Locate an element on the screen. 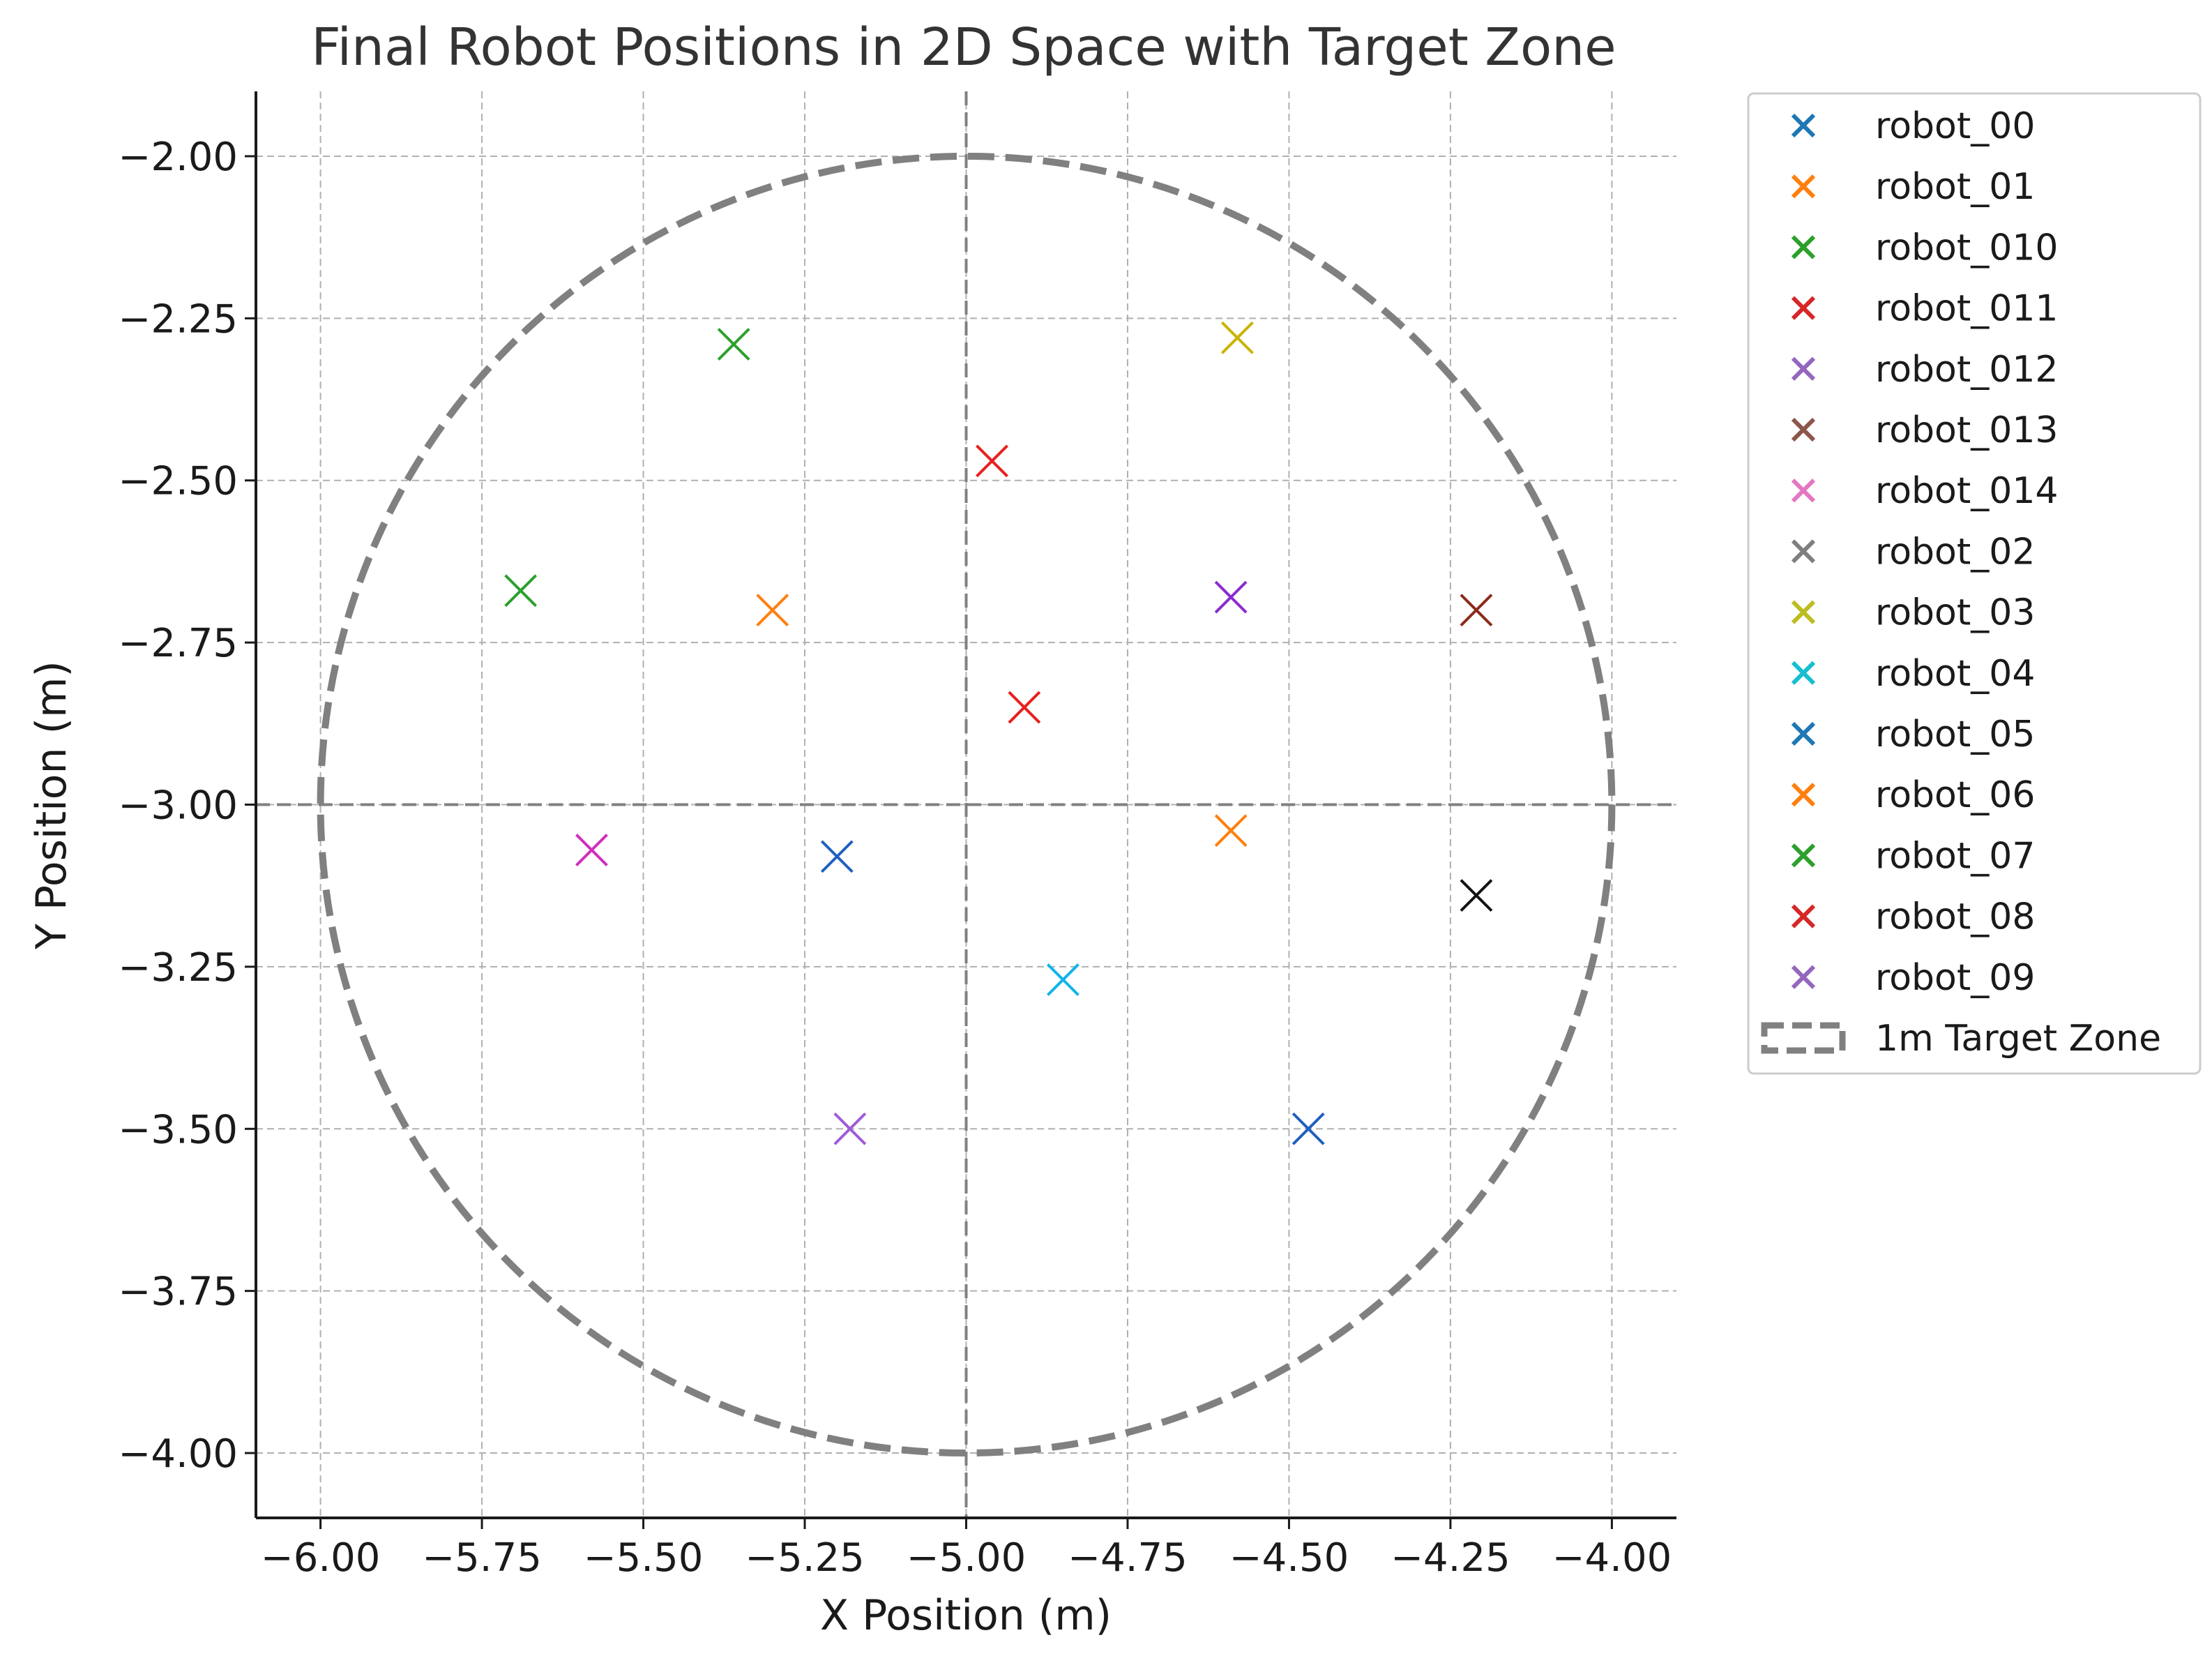 The image size is (2212, 1656). y-tick-label: −2.00 is located at coordinates (178, 157).